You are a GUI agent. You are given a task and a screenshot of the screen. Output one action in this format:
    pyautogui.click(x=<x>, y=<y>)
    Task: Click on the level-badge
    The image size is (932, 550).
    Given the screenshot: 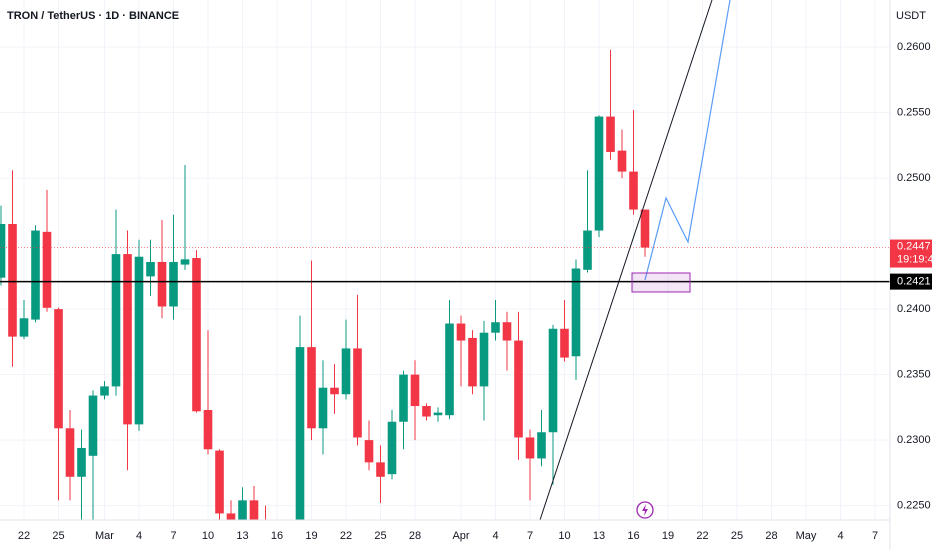 What is the action you would take?
    pyautogui.click(x=911, y=281)
    